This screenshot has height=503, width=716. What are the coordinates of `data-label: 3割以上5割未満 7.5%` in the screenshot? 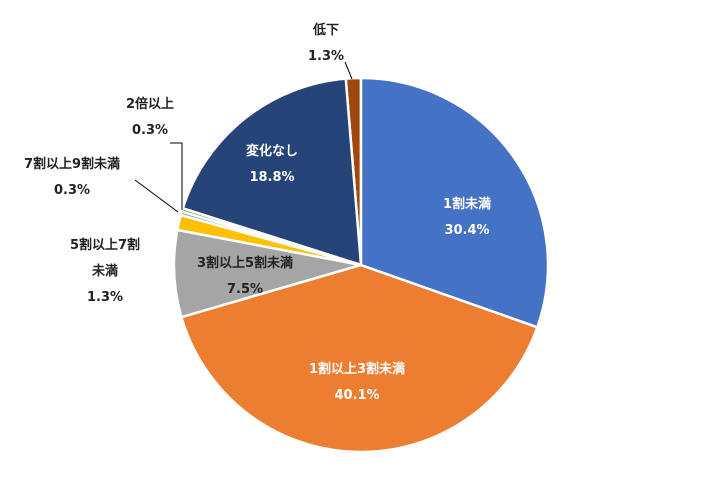 It's located at (245, 277).